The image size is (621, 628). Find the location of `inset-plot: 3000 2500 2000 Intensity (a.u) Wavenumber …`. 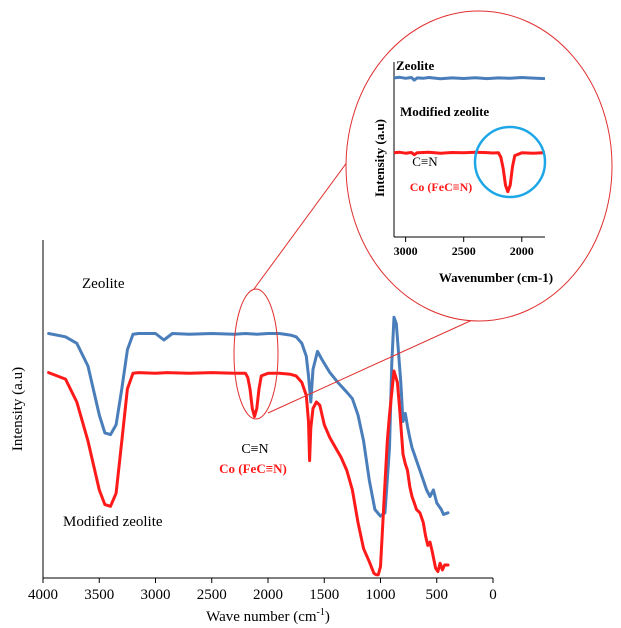

inset-plot: 3000 2500 2000 Intensity (a.u) Wavenumber … is located at coordinates (462, 171).